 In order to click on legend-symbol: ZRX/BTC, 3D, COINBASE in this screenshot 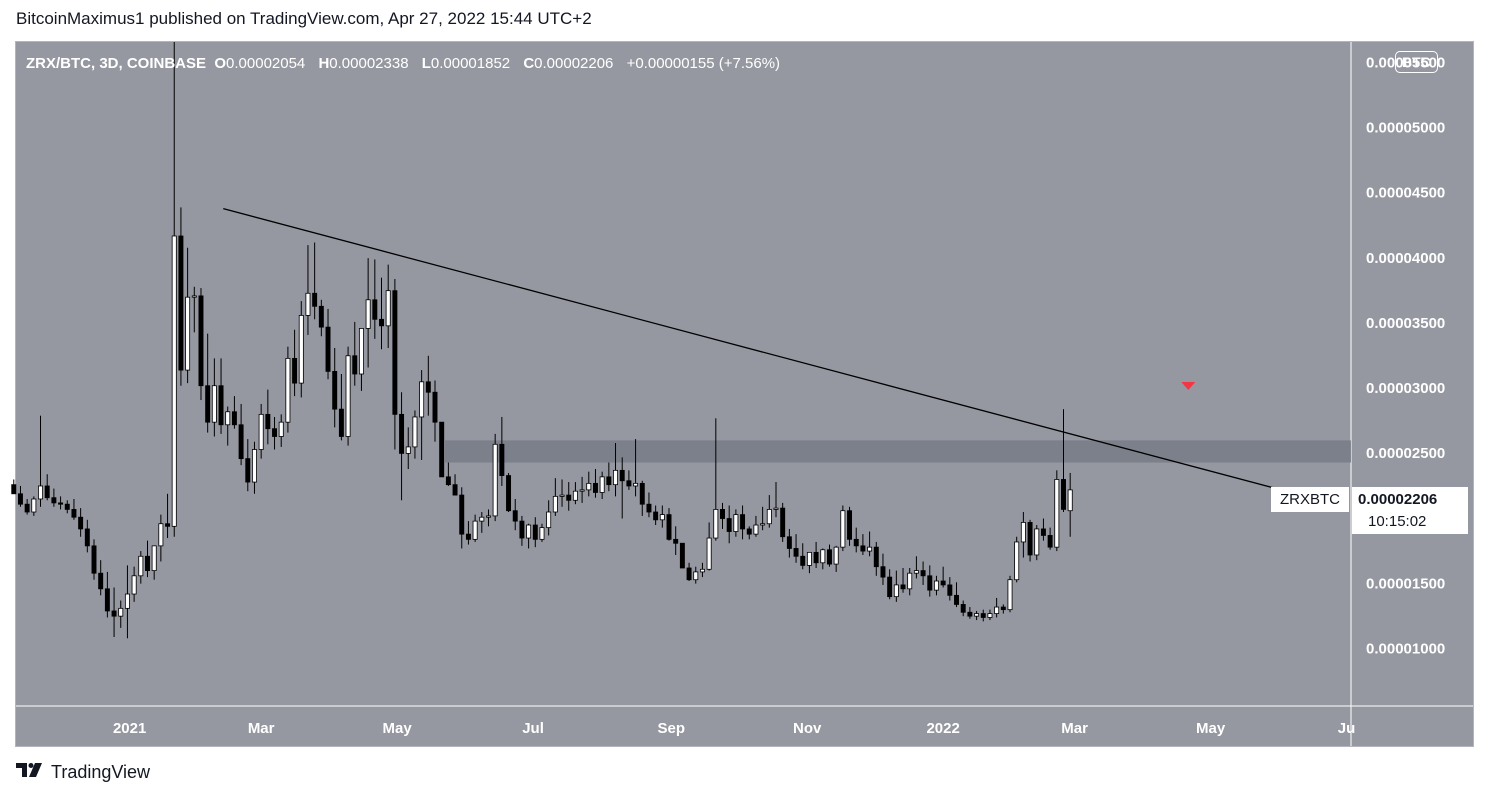, I will do `click(116, 63)`.